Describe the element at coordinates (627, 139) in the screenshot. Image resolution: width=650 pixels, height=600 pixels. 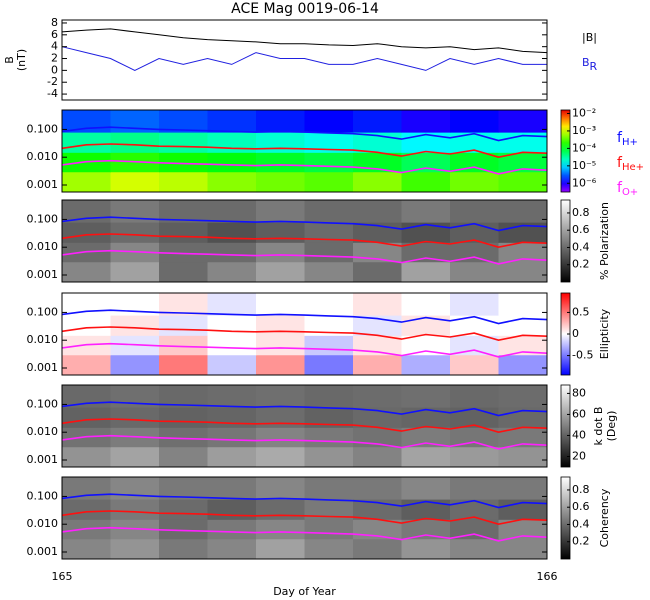
I see `legend-entry: fH+` at that location.